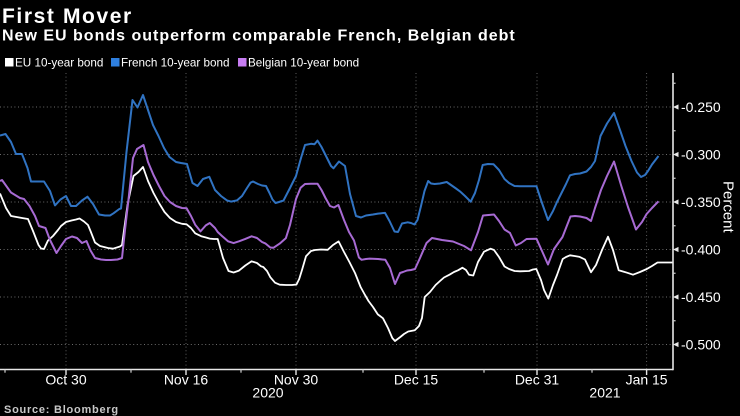 The height and width of the screenshot is (416, 740). Describe the element at coordinates (59, 63) in the screenshot. I see `svg-text: EU 10-year bond` at that location.